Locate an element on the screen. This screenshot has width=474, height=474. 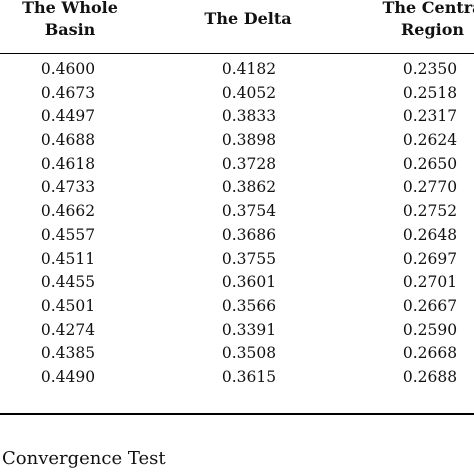
cell-delta: 0.3833 is located at coordinates (249, 116).